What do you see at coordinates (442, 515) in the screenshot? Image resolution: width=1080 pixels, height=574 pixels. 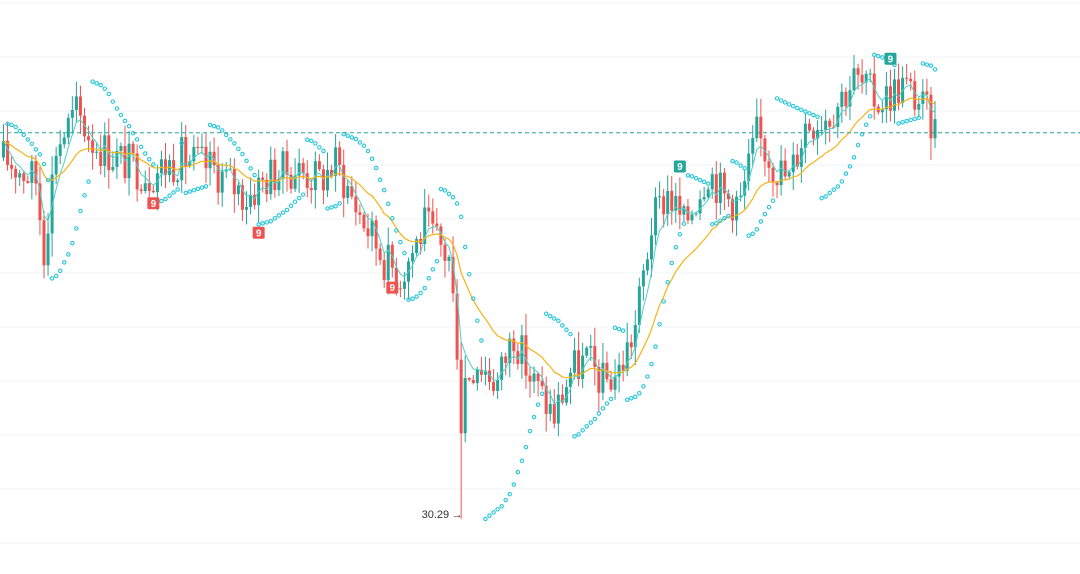 I see `low-marker: 30.29 →` at bounding box center [442, 515].